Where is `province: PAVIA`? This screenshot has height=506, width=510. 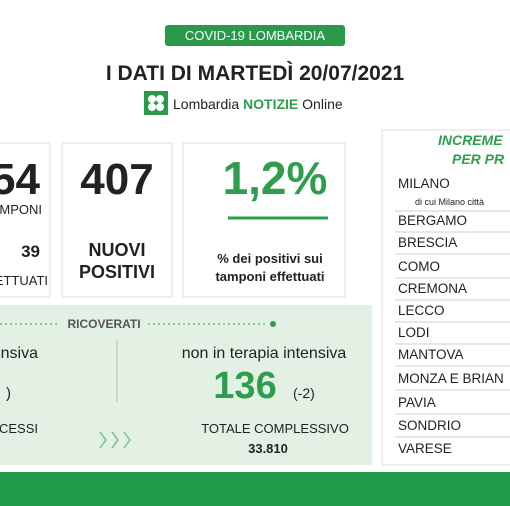
province: PAVIA is located at coordinates (417, 402).